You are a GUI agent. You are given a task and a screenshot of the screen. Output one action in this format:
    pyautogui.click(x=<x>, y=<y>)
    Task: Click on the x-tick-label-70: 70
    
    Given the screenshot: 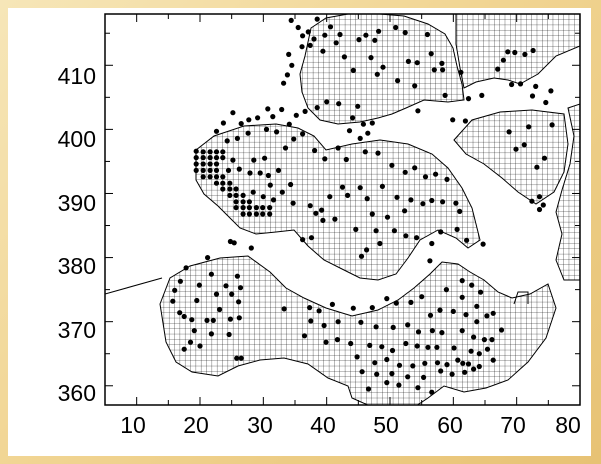 What is the action you would take?
    pyautogui.click(x=513, y=425)
    